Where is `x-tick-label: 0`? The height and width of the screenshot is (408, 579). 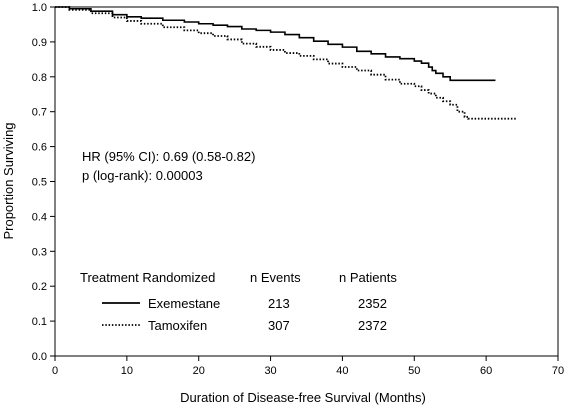
x-tick-label: 0 is located at coordinates (55, 371).